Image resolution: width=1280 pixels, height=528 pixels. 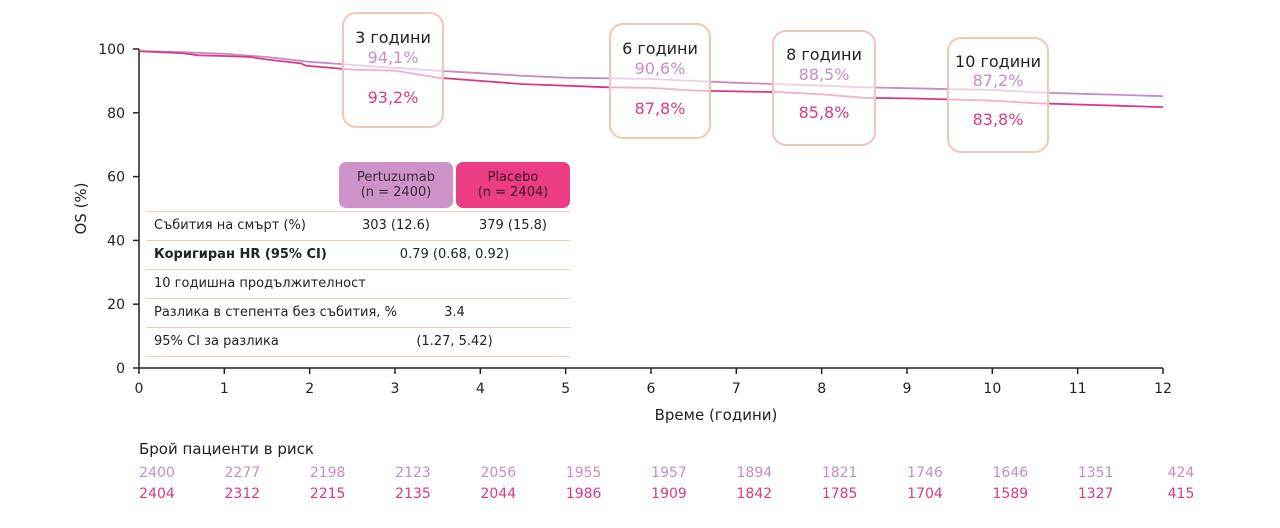 What do you see at coordinates (583, 473) in the screenshot?
I see `risk-pertuzumab-count: 1955` at bounding box center [583, 473].